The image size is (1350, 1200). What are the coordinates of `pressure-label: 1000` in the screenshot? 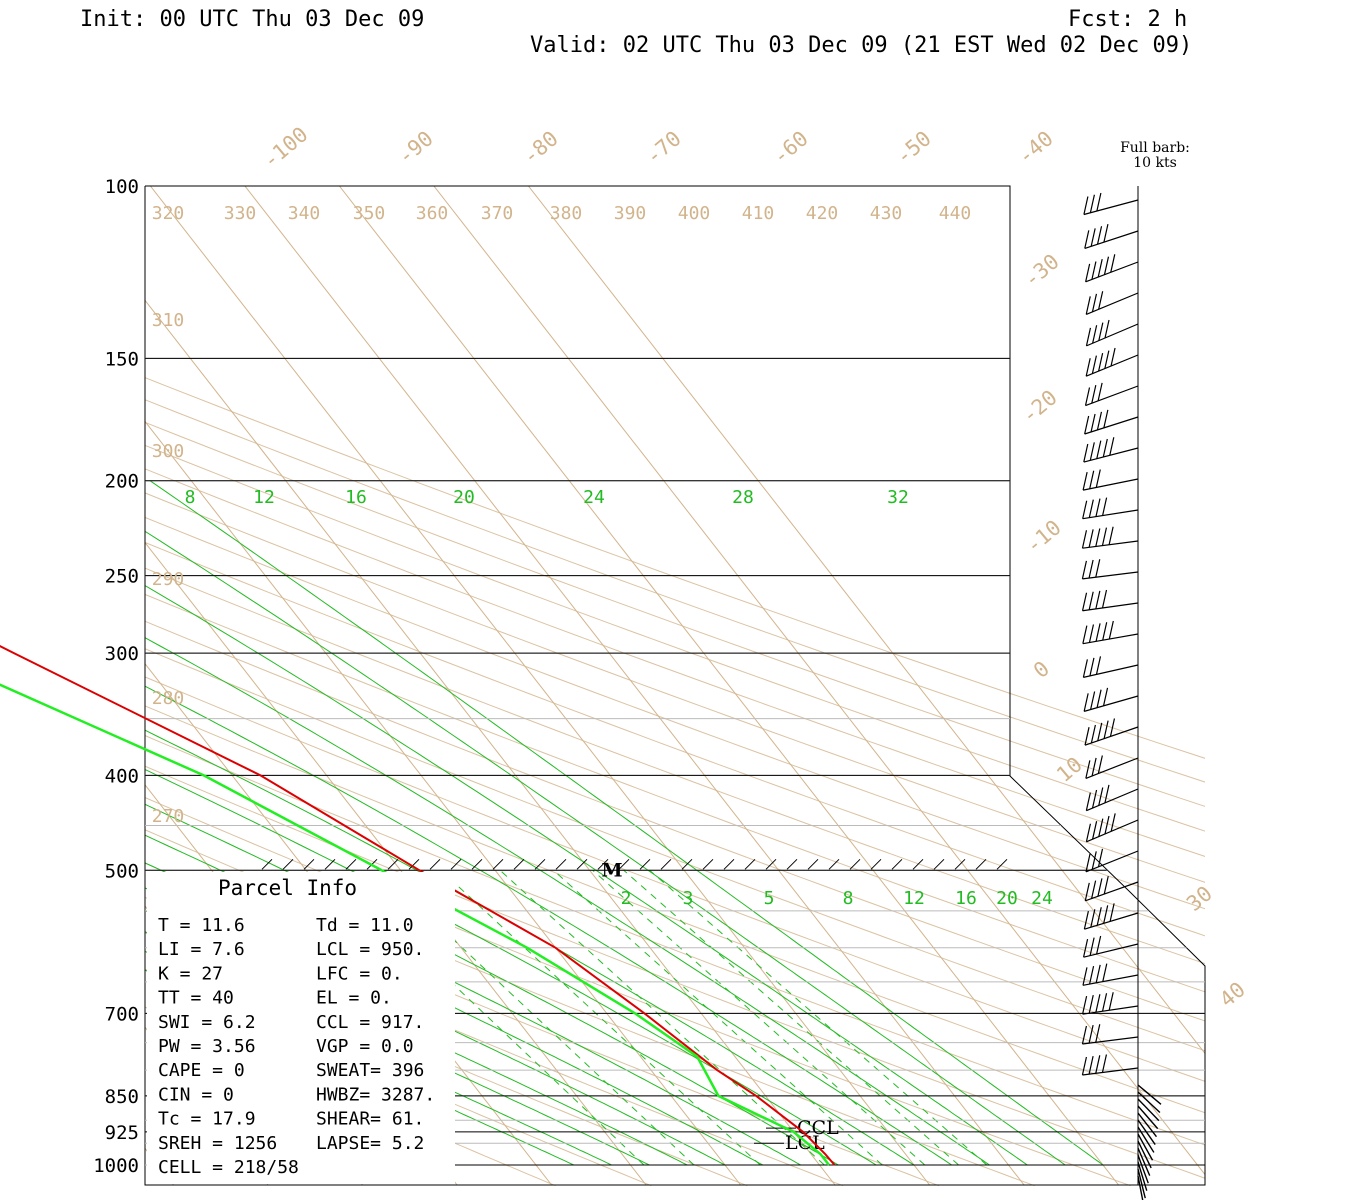 It's located at (116, 1166).